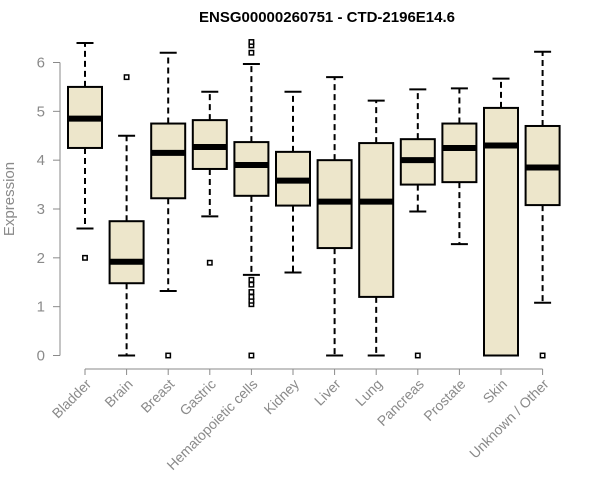 The height and width of the screenshot is (500, 600). What do you see at coordinates (282, 397) in the screenshot?
I see `x-tick-label: Kidney` at bounding box center [282, 397].